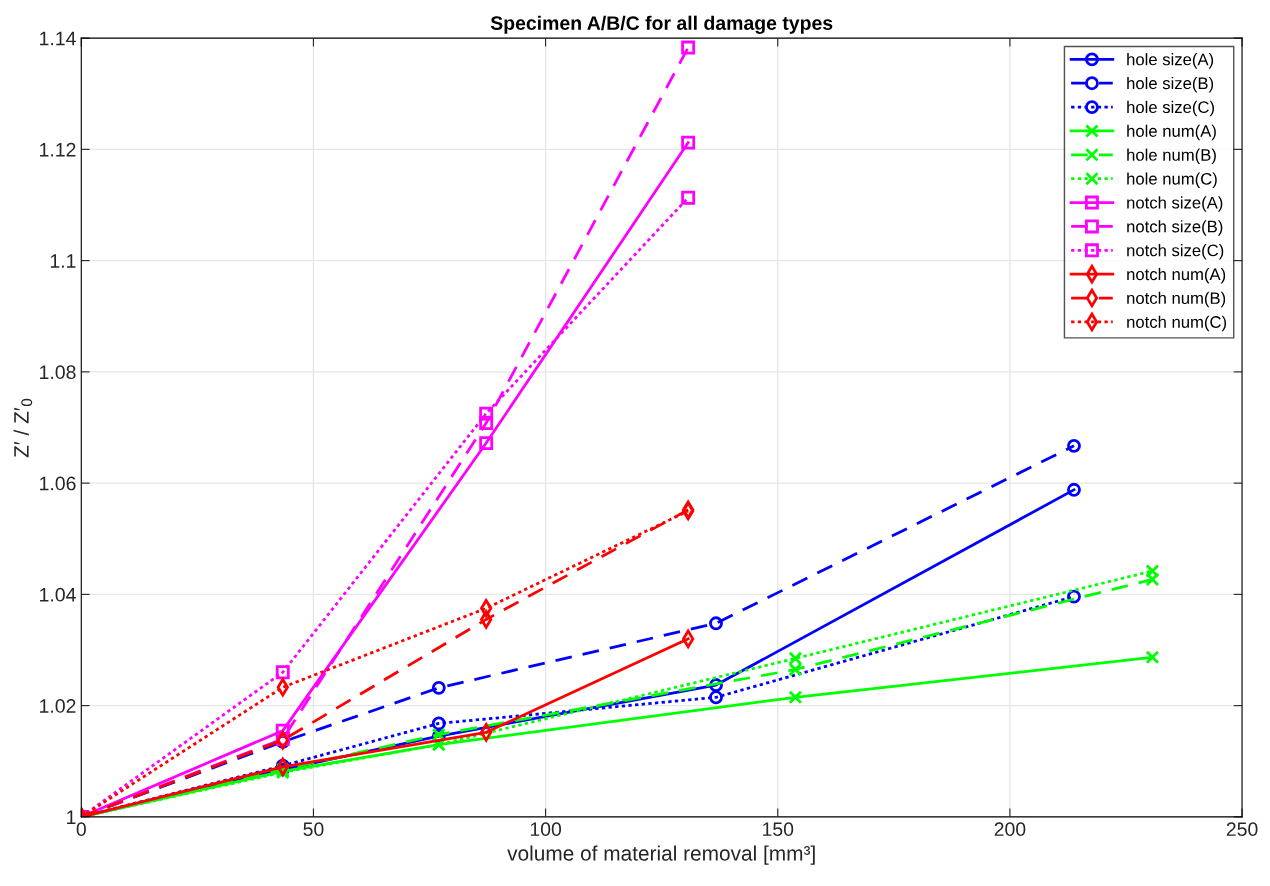 The width and height of the screenshot is (1270, 886). Describe the element at coordinates (1176, 275) in the screenshot. I see `legend-label: notch num(A)` at that location.